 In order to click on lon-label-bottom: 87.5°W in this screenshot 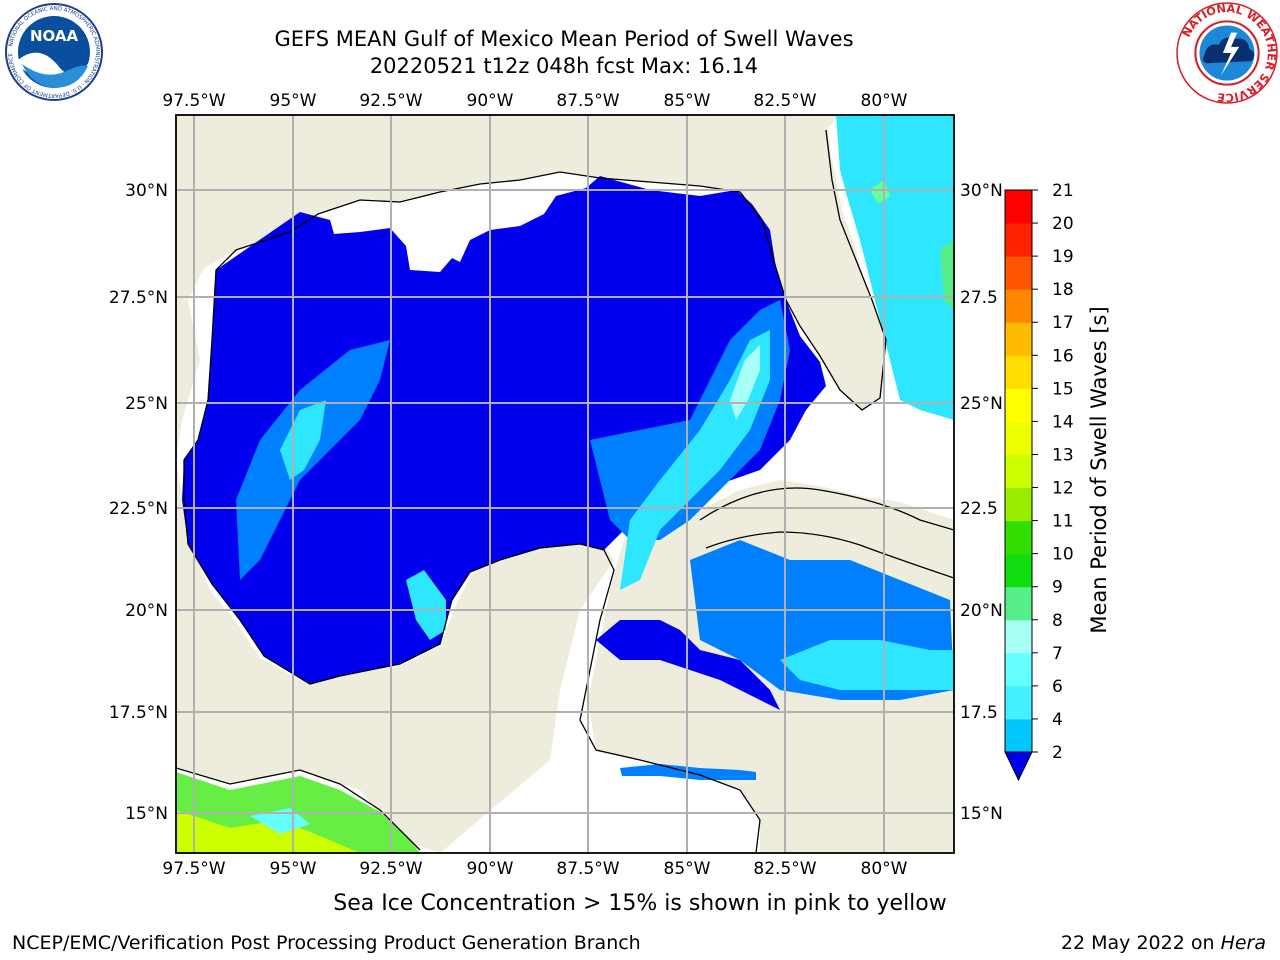, I will do `click(587, 869)`.